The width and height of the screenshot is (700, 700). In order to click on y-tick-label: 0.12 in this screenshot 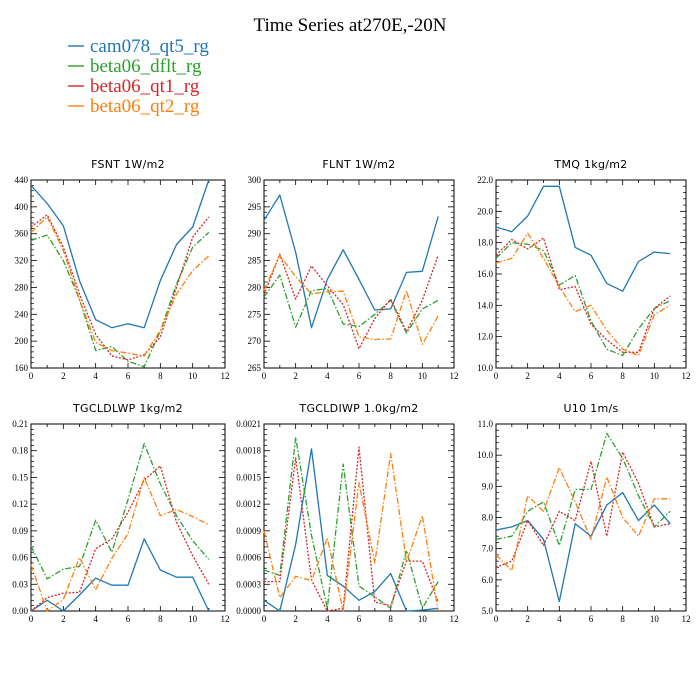, I will do `click(20, 504)`.